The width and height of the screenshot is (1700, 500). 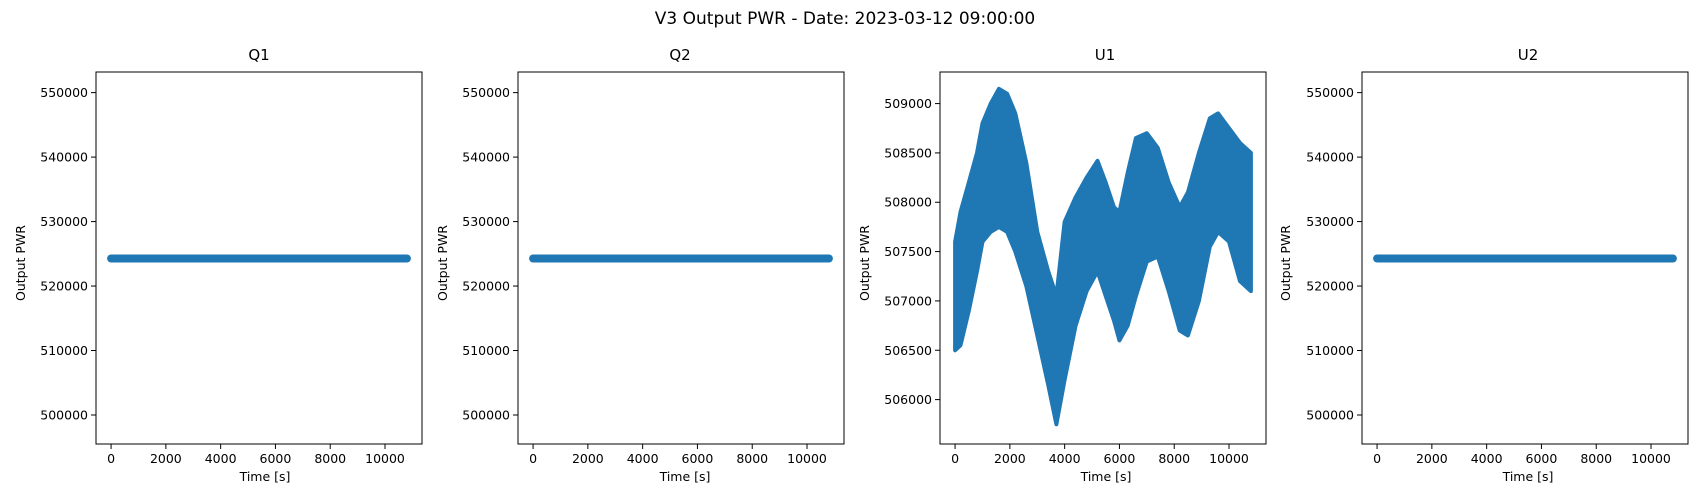 What do you see at coordinates (1330, 221) in the screenshot?
I see `y-tick-label-u2-3: 530000` at bounding box center [1330, 221].